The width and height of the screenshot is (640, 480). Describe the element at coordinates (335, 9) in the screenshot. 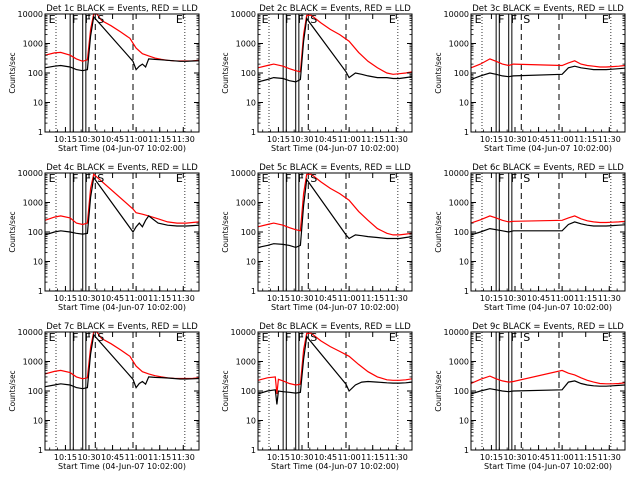

I see `panel-title: Det 2c BLACK = Events, RED = LLD` at that location.